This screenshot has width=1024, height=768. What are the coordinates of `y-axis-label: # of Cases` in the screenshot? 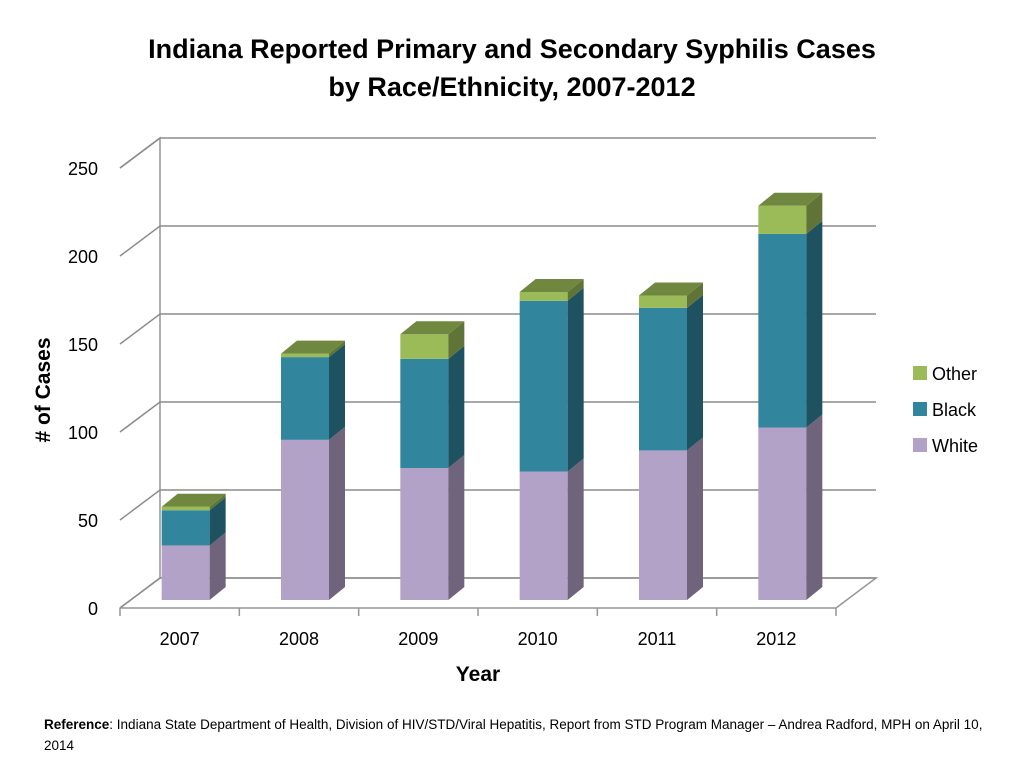 It's located at (43, 389).